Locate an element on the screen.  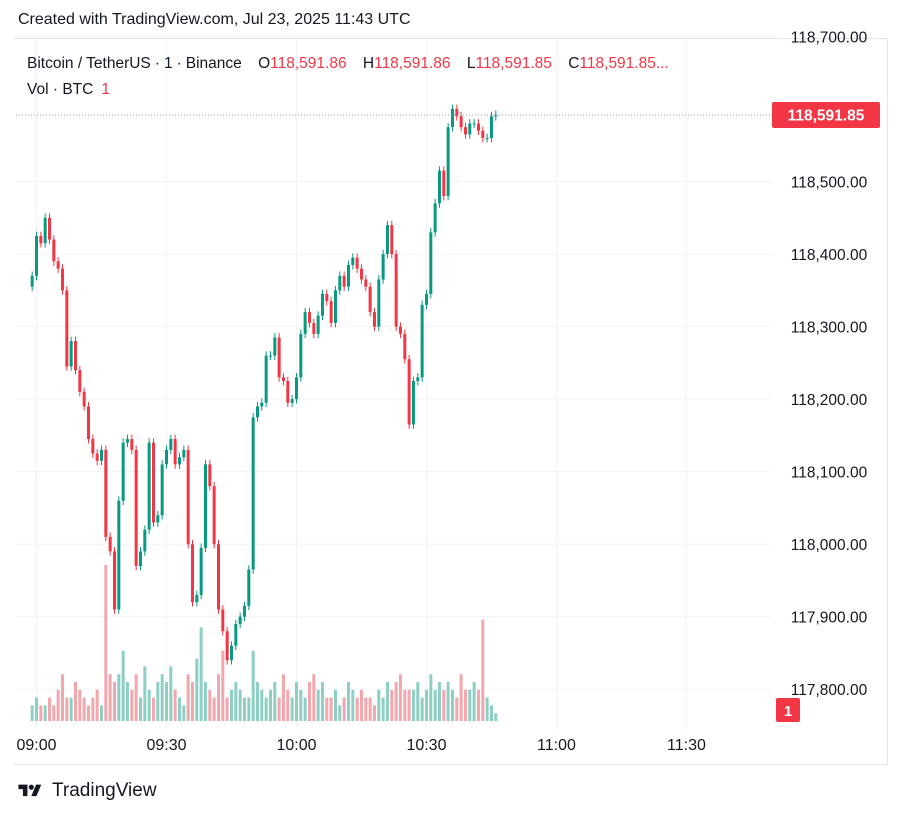
x-tick-label: 09:00 is located at coordinates (36, 745).